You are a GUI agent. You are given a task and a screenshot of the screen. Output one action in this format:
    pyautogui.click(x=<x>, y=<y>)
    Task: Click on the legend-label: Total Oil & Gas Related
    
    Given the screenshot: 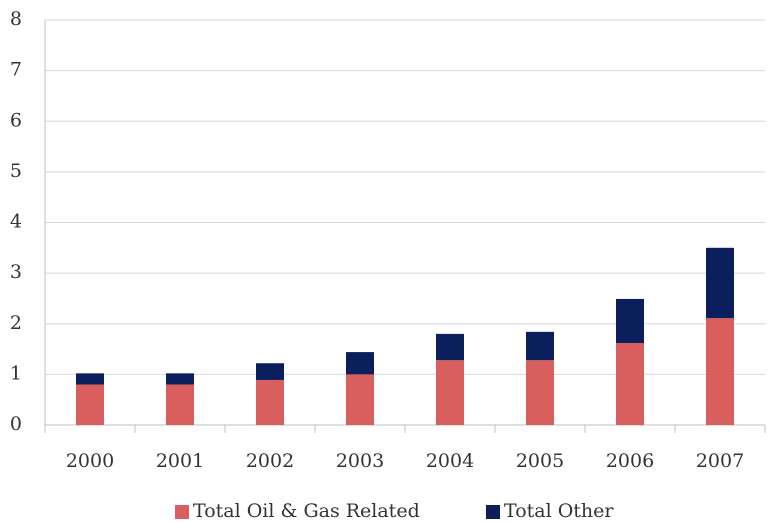 What is the action you would take?
    pyautogui.click(x=306, y=511)
    